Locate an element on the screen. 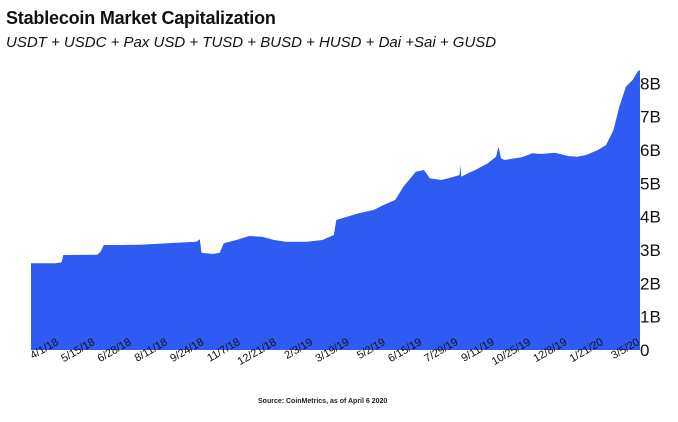  y-tick-label: 5B is located at coordinates (650, 183).